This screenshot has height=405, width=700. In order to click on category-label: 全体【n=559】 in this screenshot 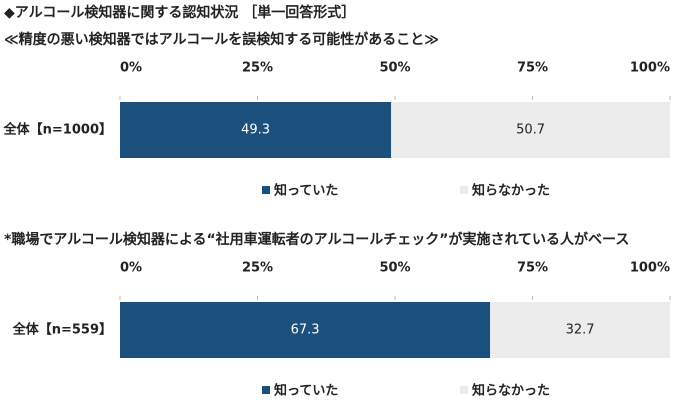, I will do `click(62, 330)`.